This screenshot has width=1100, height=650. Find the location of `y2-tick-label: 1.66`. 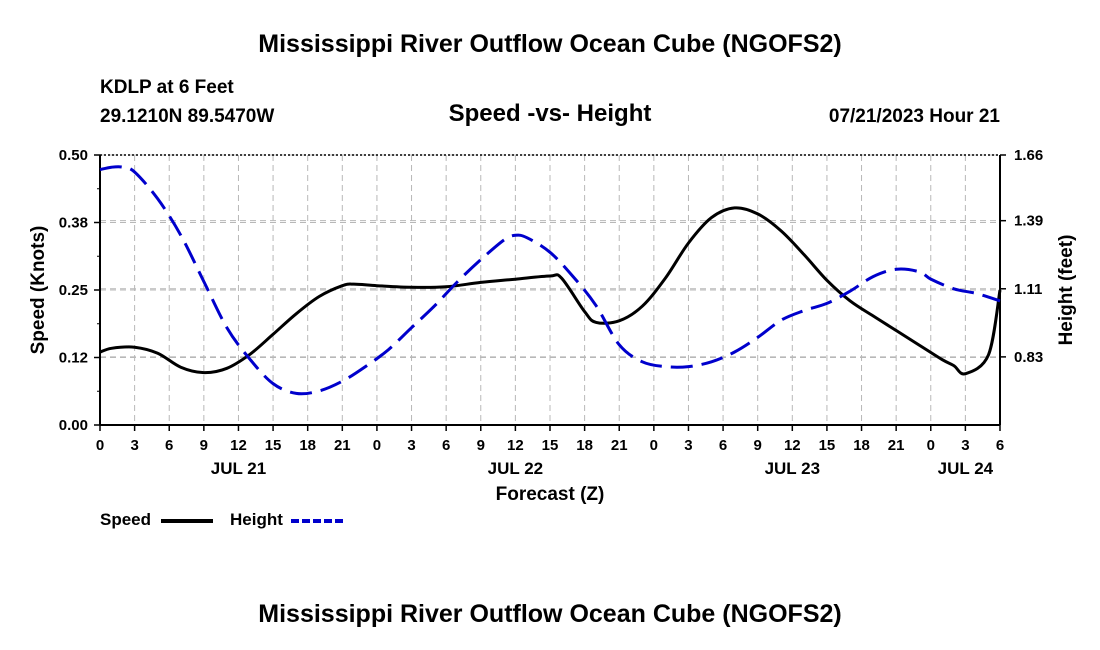

y2-tick-label: 1.66 is located at coordinates (1028, 155).